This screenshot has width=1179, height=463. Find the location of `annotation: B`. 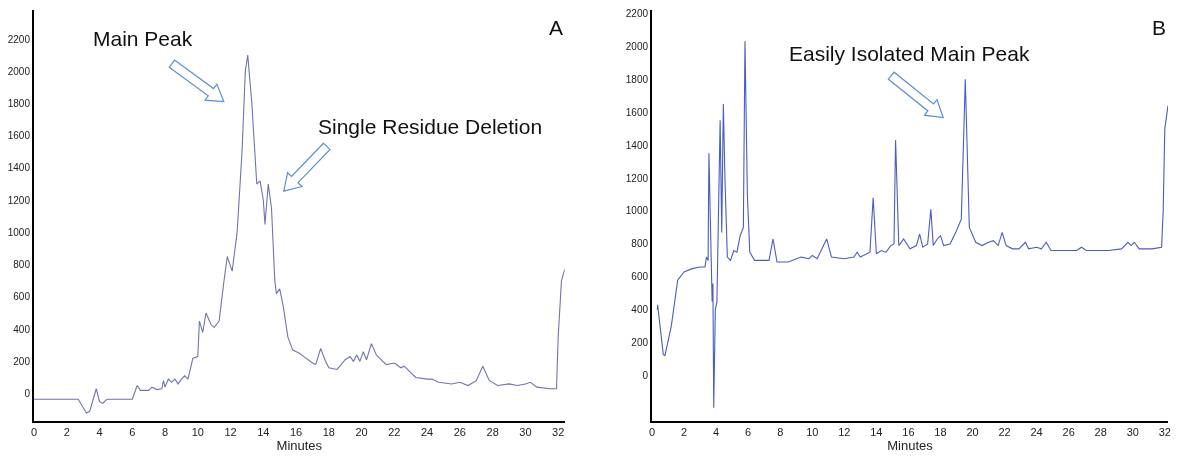

annotation: B is located at coordinates (1159, 27).